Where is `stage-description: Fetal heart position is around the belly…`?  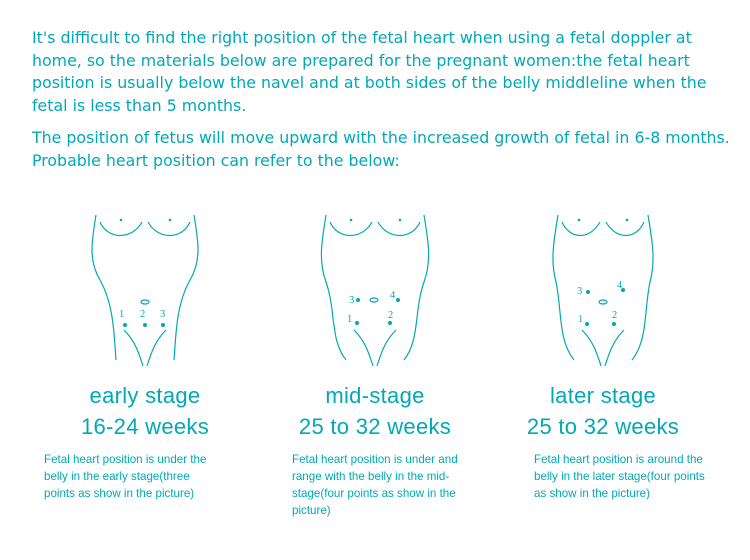
stage-description: Fetal heart position is around the belly… is located at coordinates (619, 476).